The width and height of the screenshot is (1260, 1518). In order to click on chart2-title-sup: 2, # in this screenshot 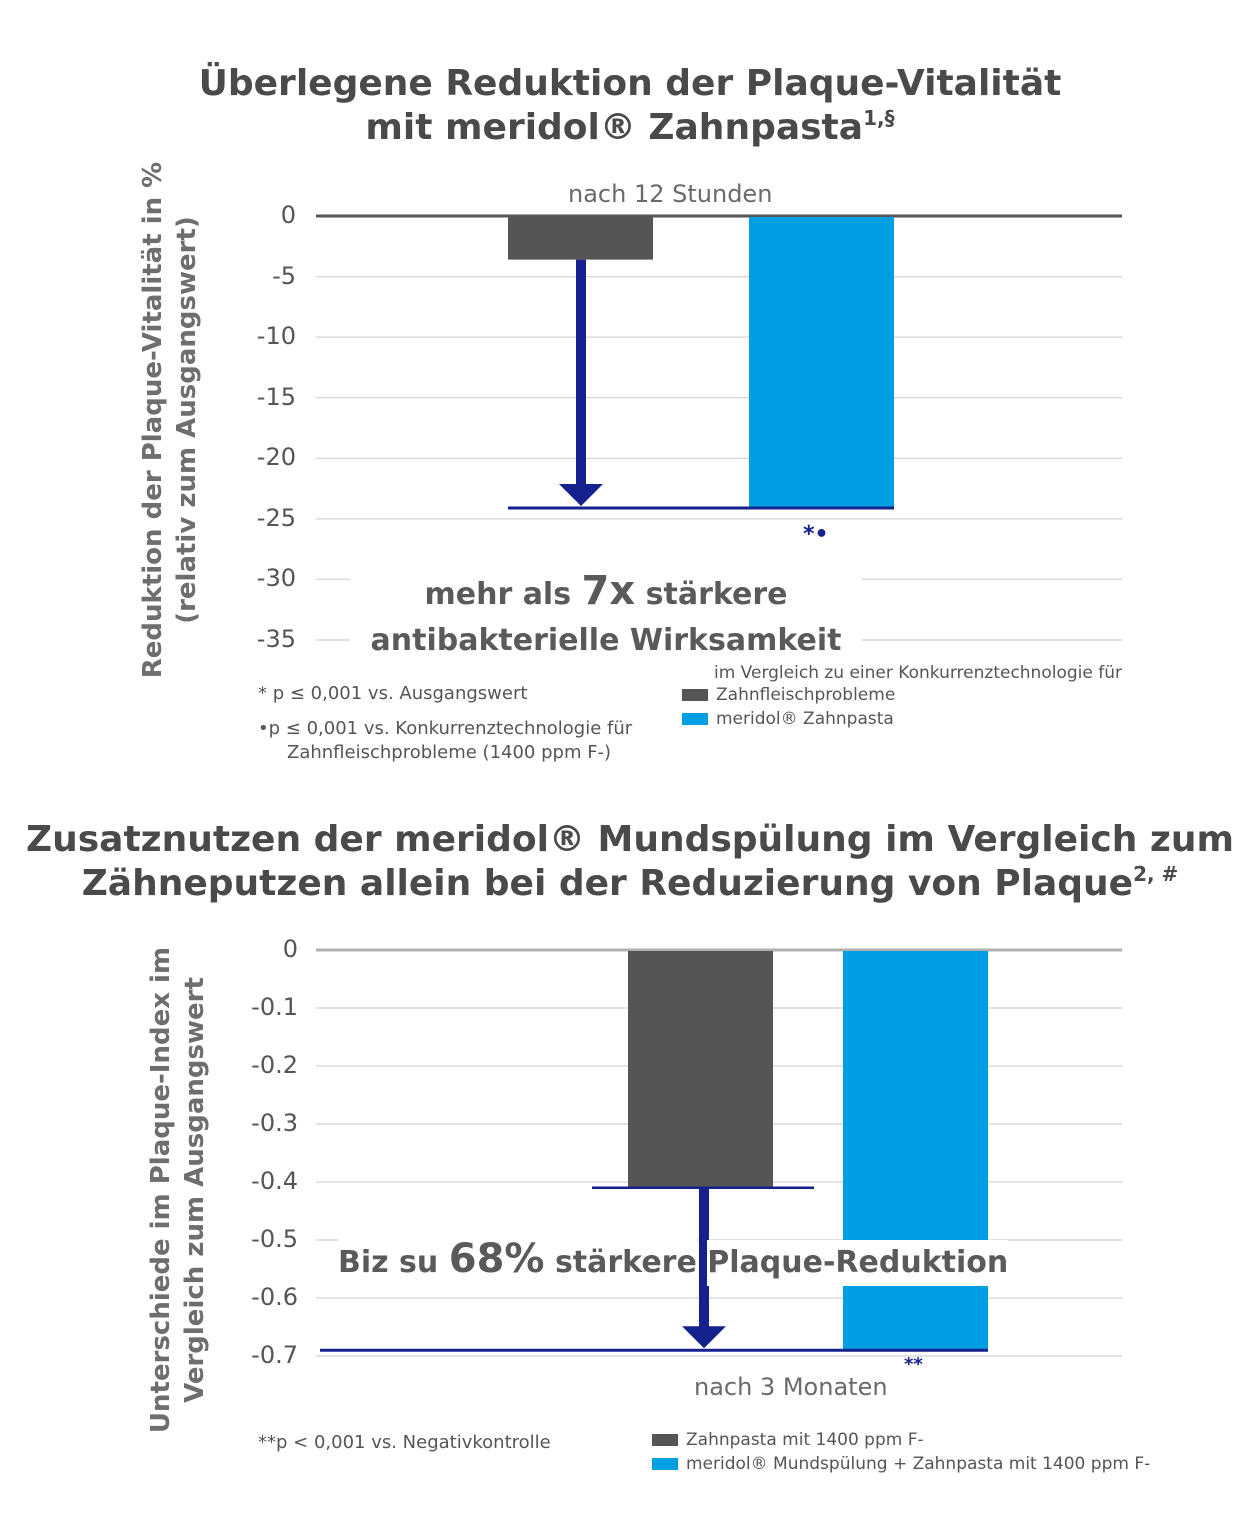, I will do `click(1156, 874)`.